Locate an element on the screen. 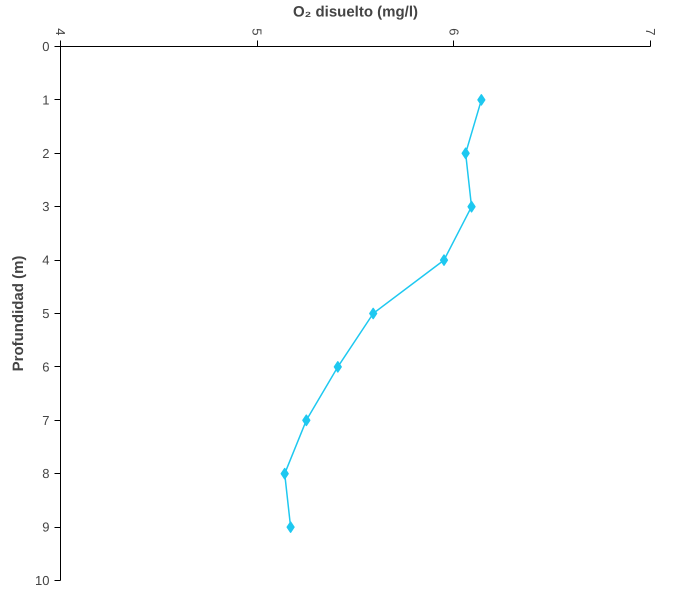 This screenshot has height=609, width=700. y-tick-label: 6 is located at coordinates (46, 366).